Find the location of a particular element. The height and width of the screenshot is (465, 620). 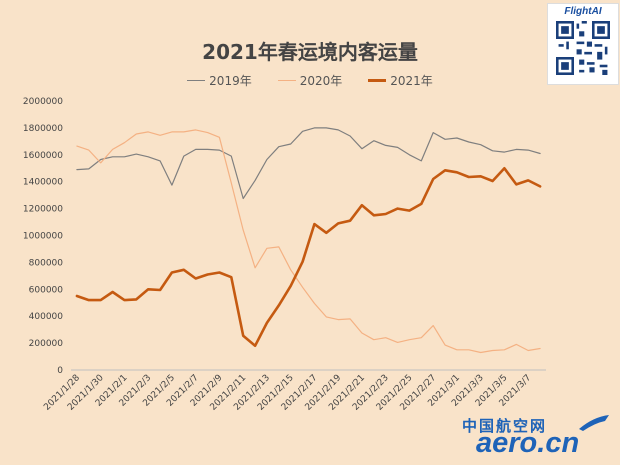

legend-item-2019: 2019年 is located at coordinates (219, 80).